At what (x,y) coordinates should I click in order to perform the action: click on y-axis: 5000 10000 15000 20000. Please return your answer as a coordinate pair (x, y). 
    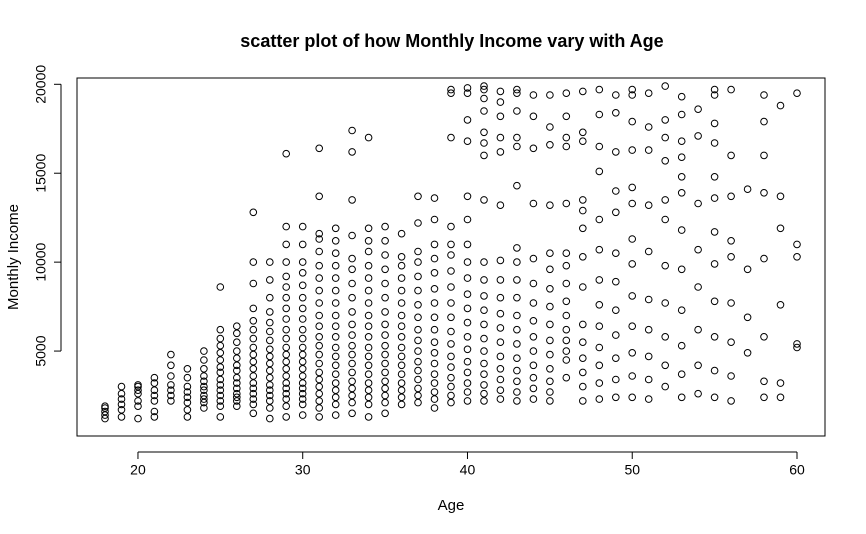
    Looking at the image, I should click on (47, 216).